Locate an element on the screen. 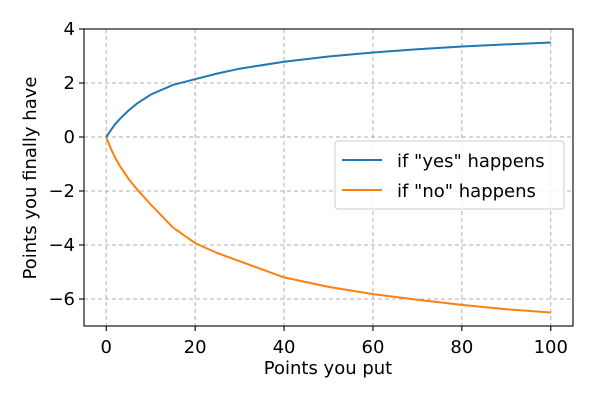 This screenshot has width=600, height=400. y-tick-label: −2 is located at coordinates (61, 191).